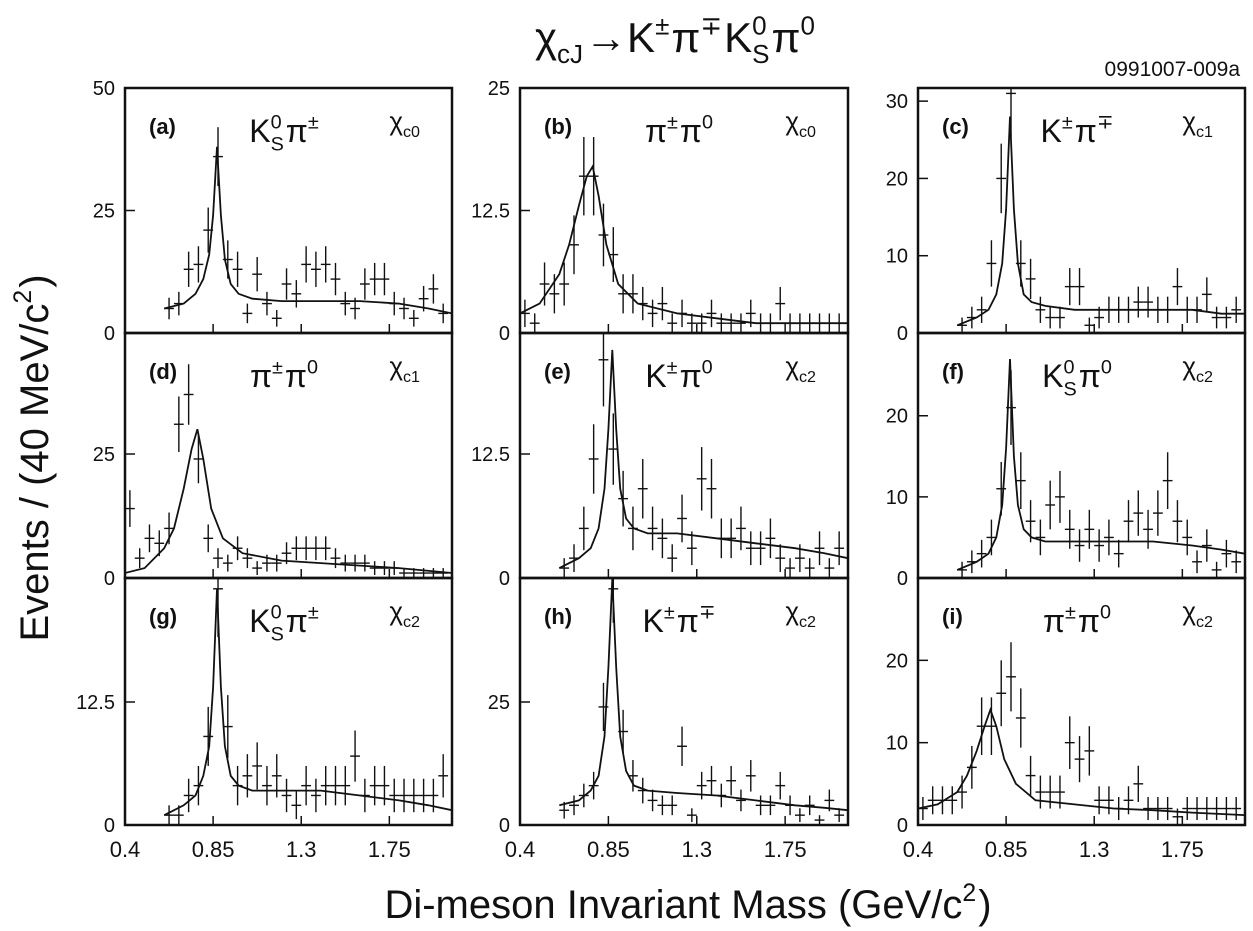  What do you see at coordinates (557, 371) in the screenshot?
I see `panel-label: (e)` at bounding box center [557, 371].